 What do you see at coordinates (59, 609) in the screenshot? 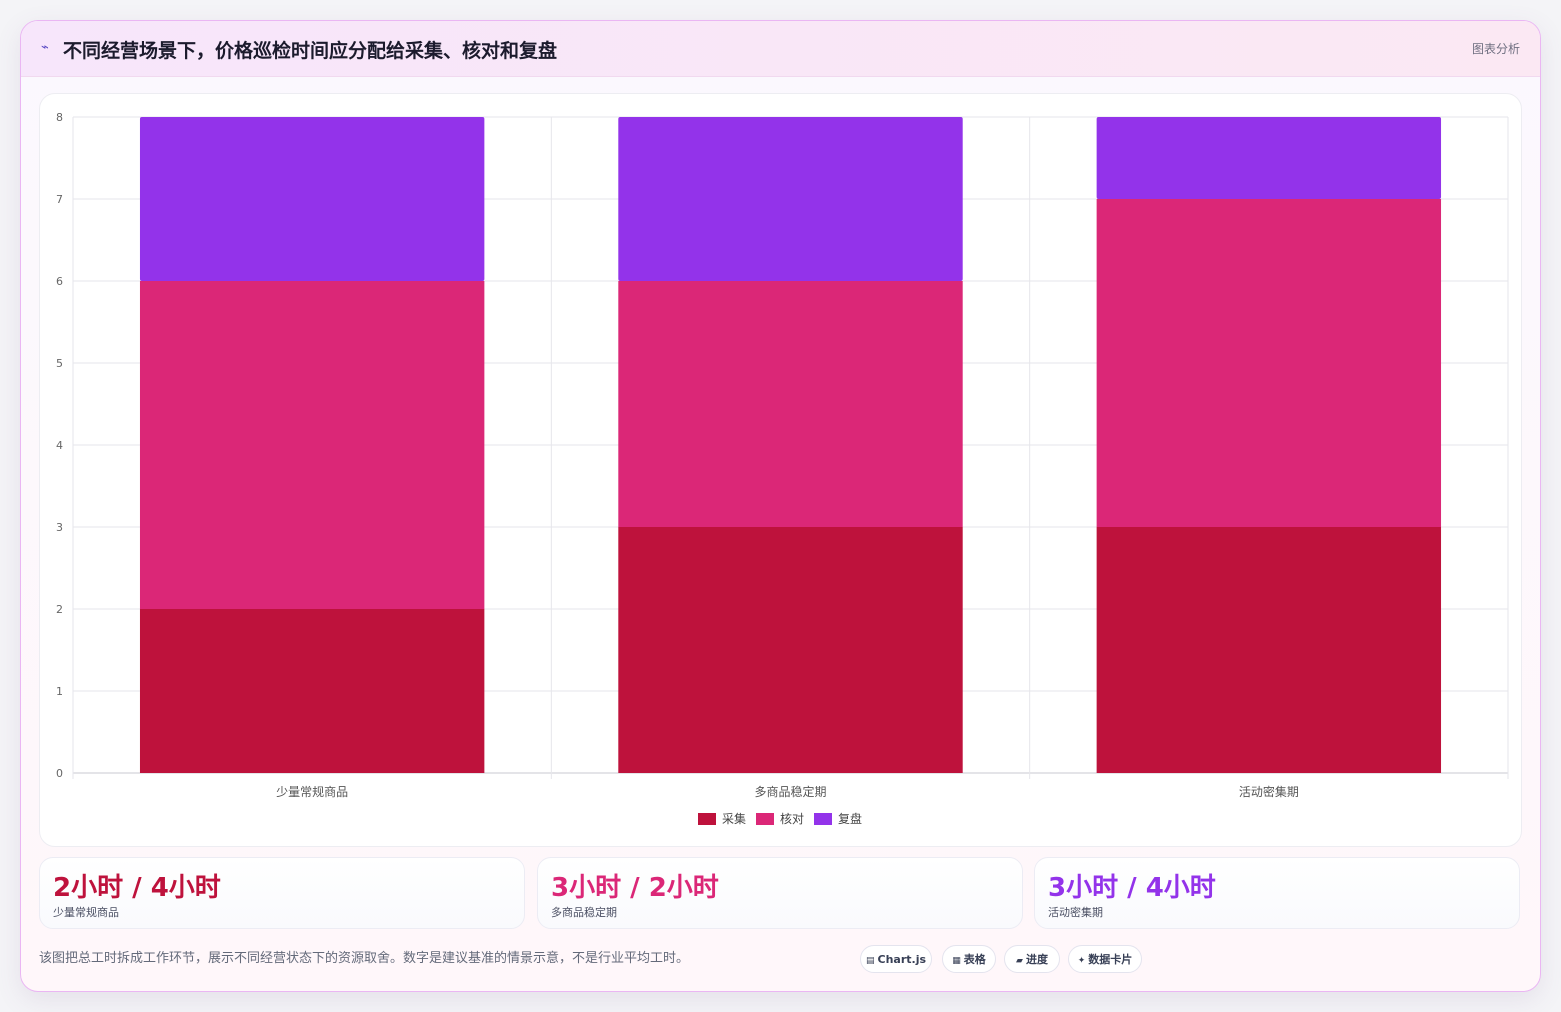
I see `y-tick-label: 2` at bounding box center [59, 609].